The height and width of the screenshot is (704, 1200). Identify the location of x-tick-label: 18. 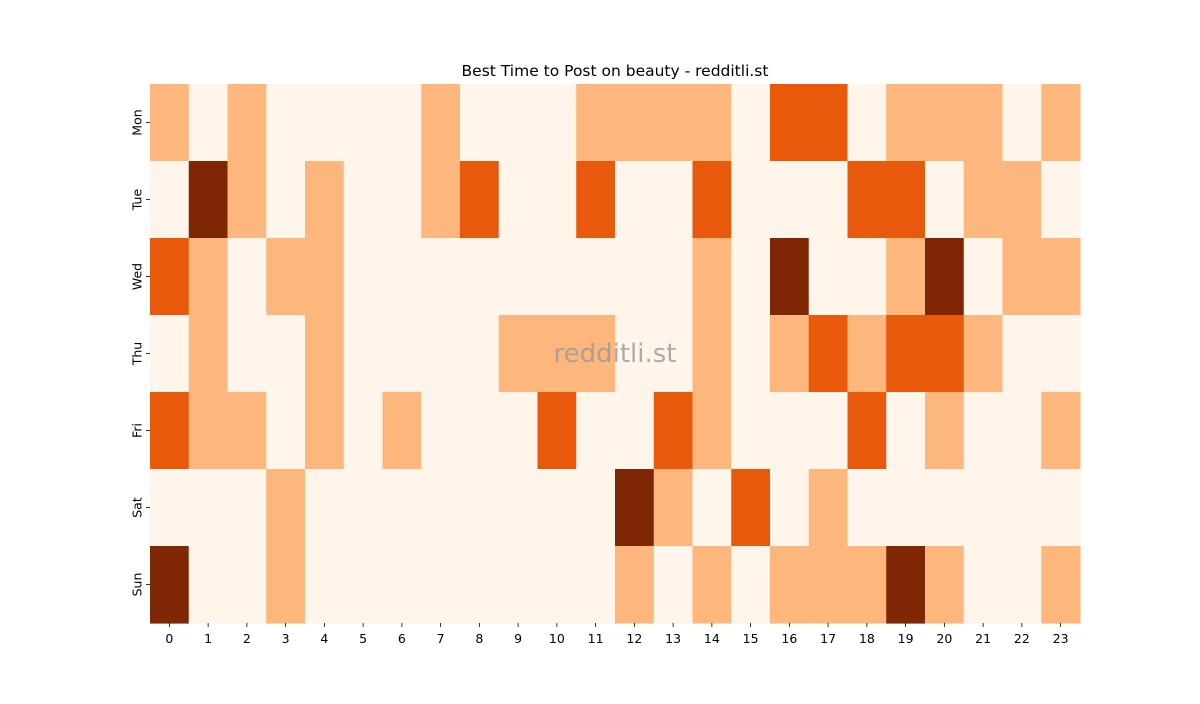
(867, 638).